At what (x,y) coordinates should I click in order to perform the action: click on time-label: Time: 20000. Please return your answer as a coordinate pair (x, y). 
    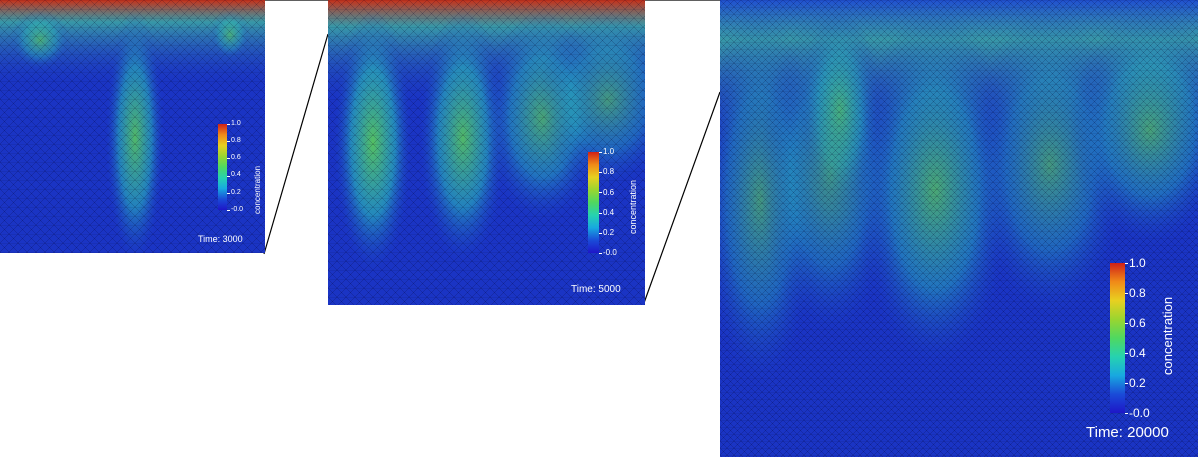
    Looking at the image, I should click on (1127, 432).